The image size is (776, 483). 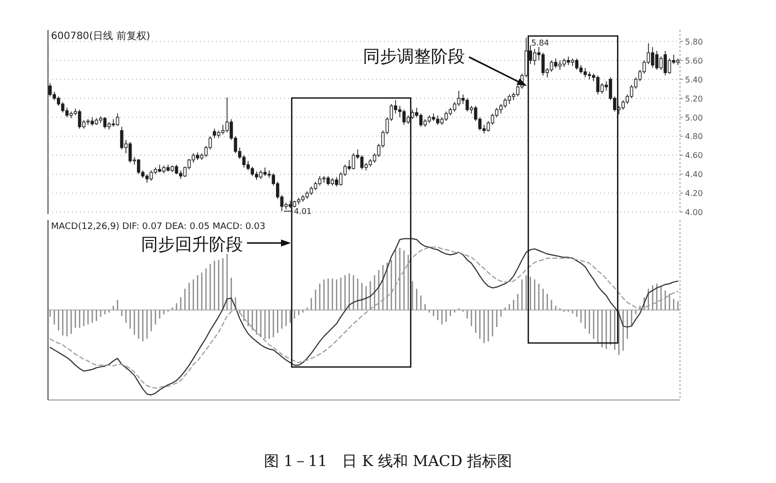 What do you see at coordinates (694, 61) in the screenshot?
I see `y-tick-label: 5.60` at bounding box center [694, 61].